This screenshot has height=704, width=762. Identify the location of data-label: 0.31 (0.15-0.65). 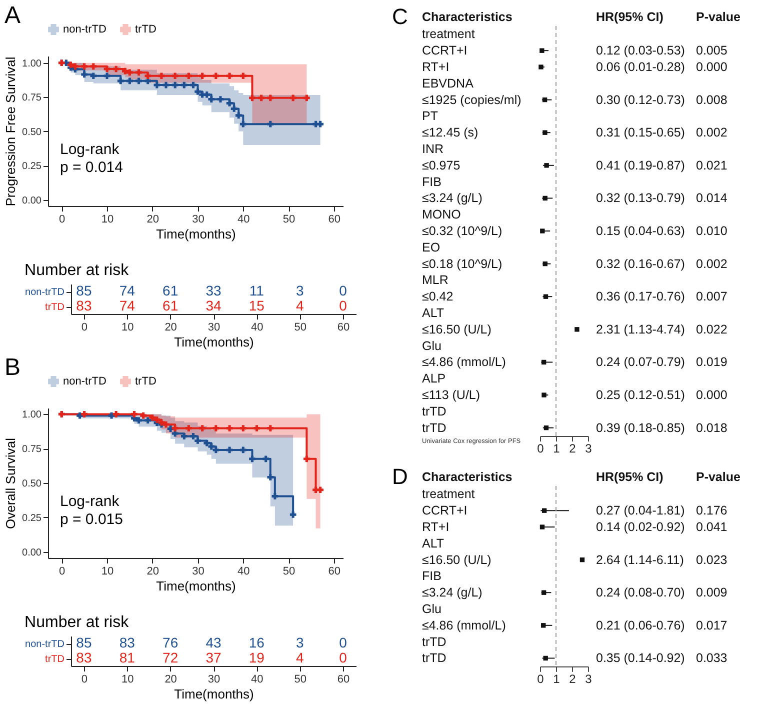
(640, 133).